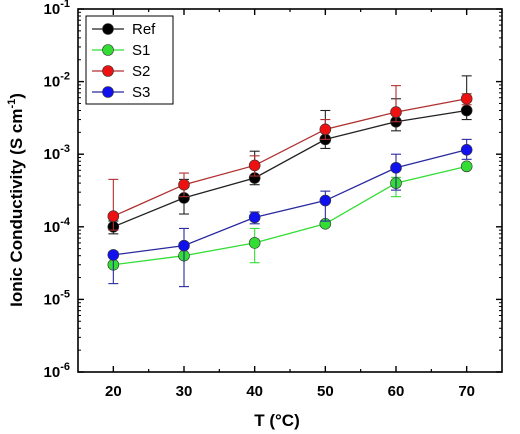 The height and width of the screenshot is (434, 520). I want to click on y-axis-title: Ionic Conductivity (S cm-1), so click(16, 200).